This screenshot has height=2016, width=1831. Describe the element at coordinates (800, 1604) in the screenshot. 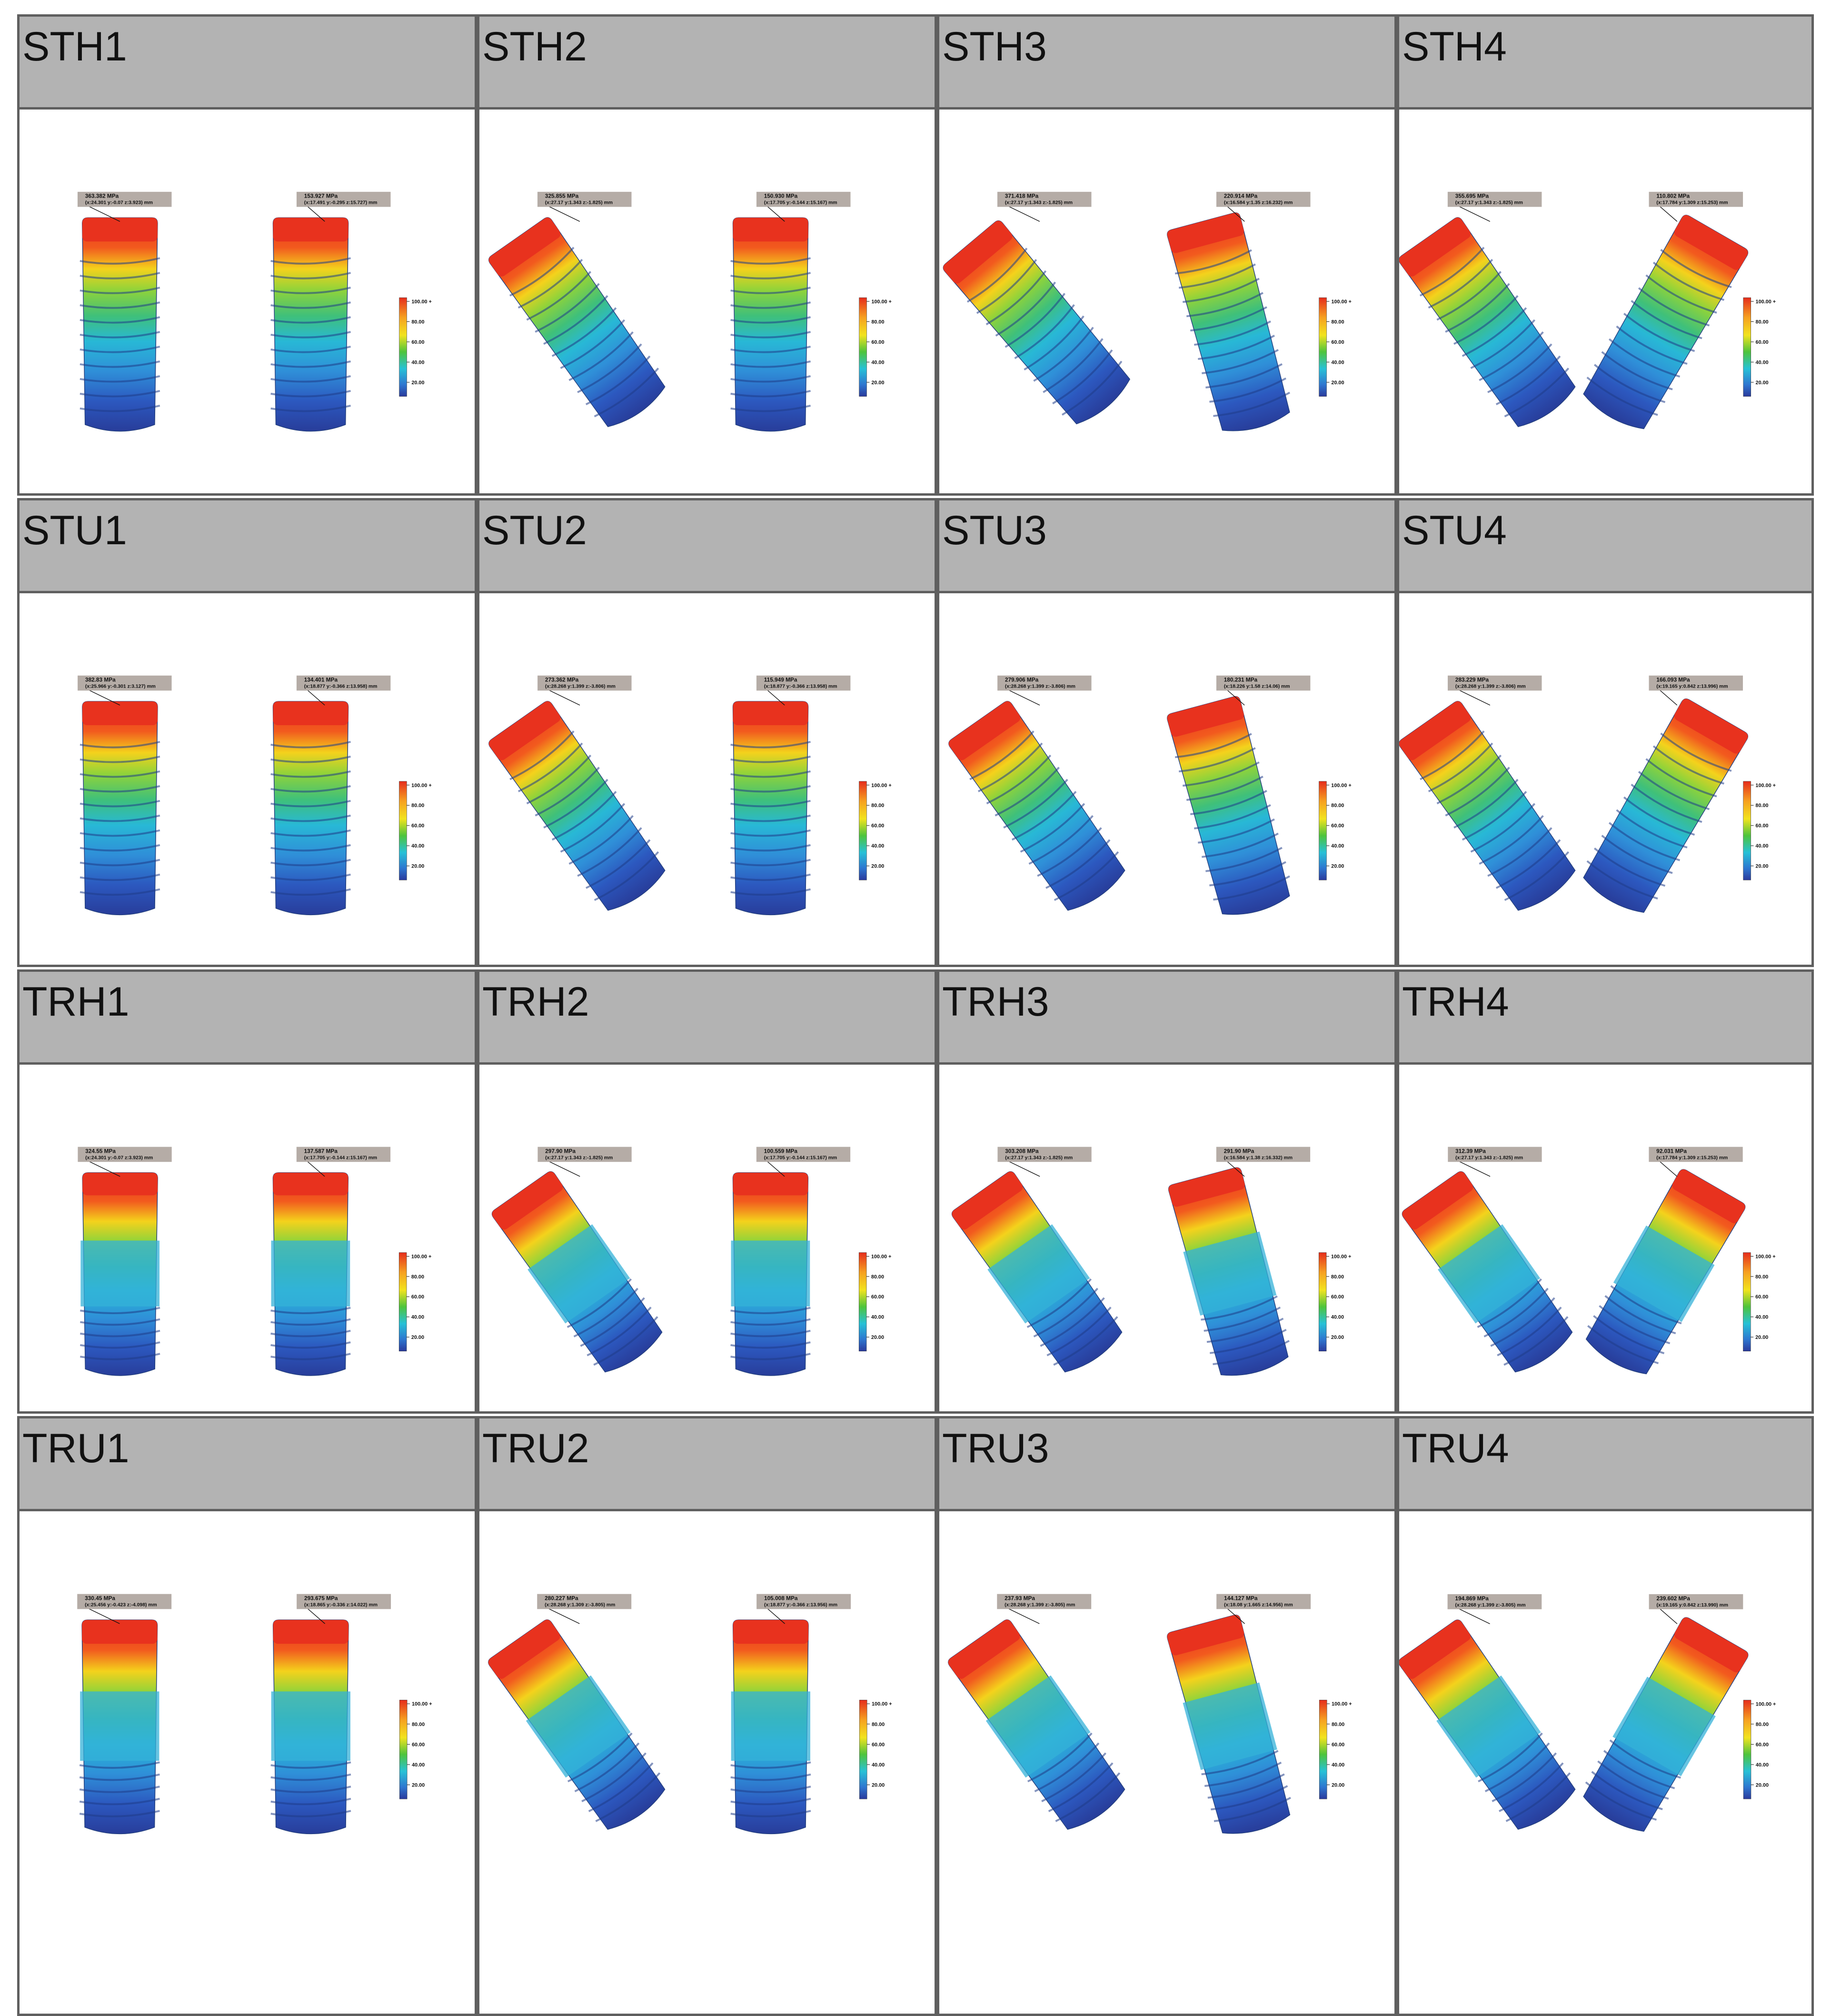

I see `stress-coord: (x:18.877 y:-0.366 z:13.956) mm` at that location.